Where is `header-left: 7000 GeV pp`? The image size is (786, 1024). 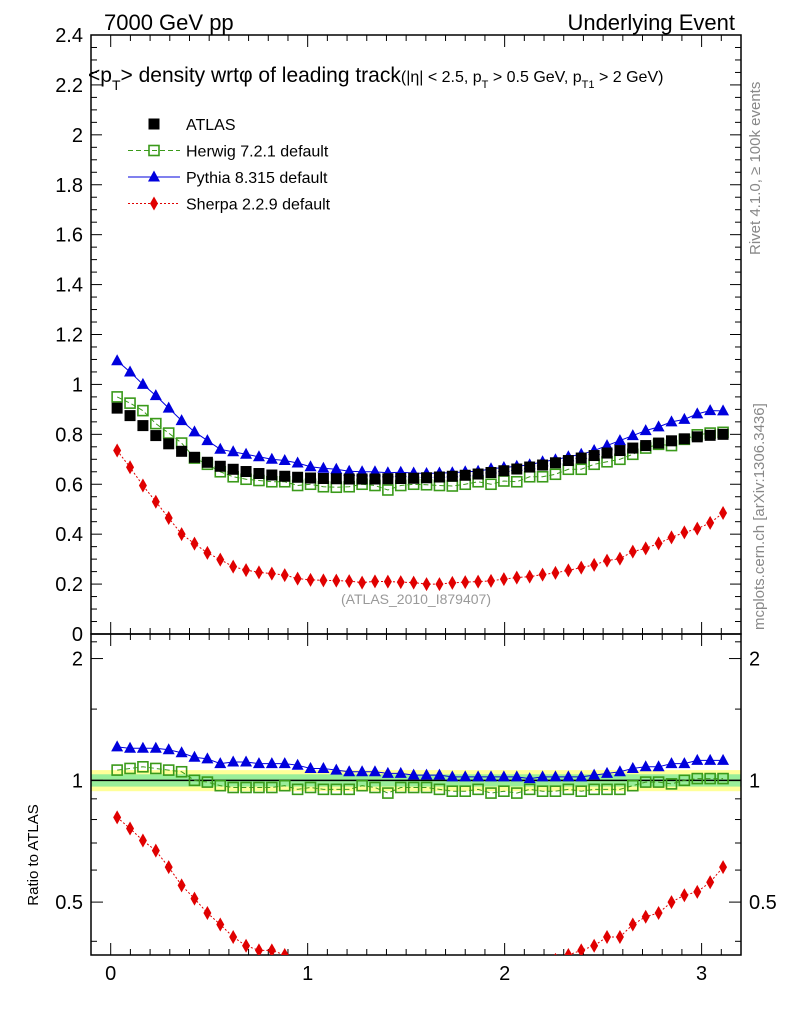 header-left: 7000 GeV pp is located at coordinates (169, 22).